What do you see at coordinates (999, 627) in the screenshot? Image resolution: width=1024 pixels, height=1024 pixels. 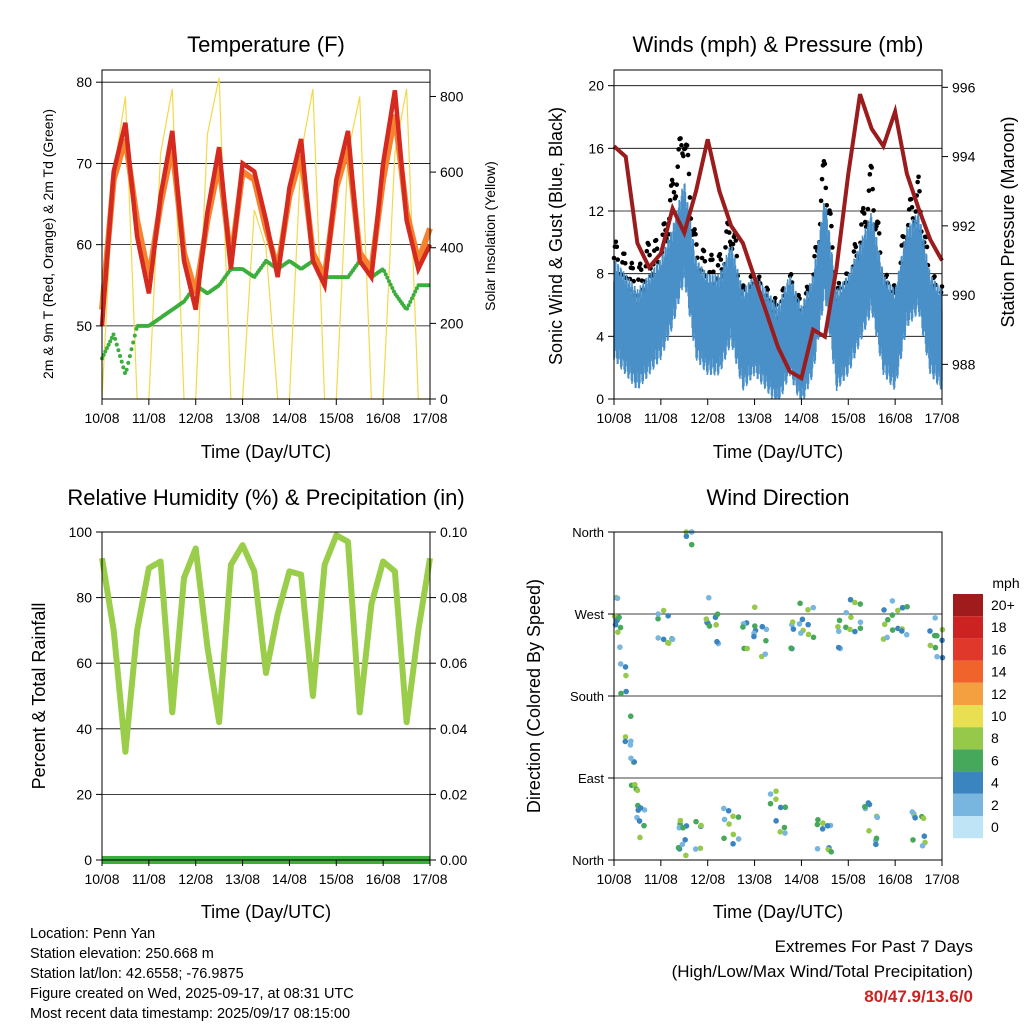 I see `legend-label: 18` at bounding box center [999, 627].